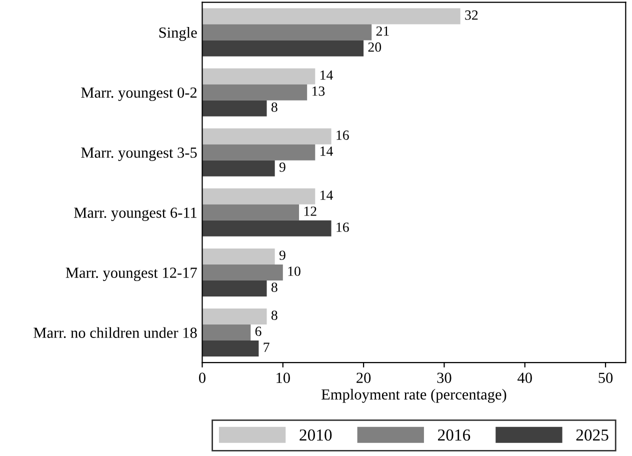 This screenshot has width=632, height=456. I want to click on data-label: 7, so click(267, 347).